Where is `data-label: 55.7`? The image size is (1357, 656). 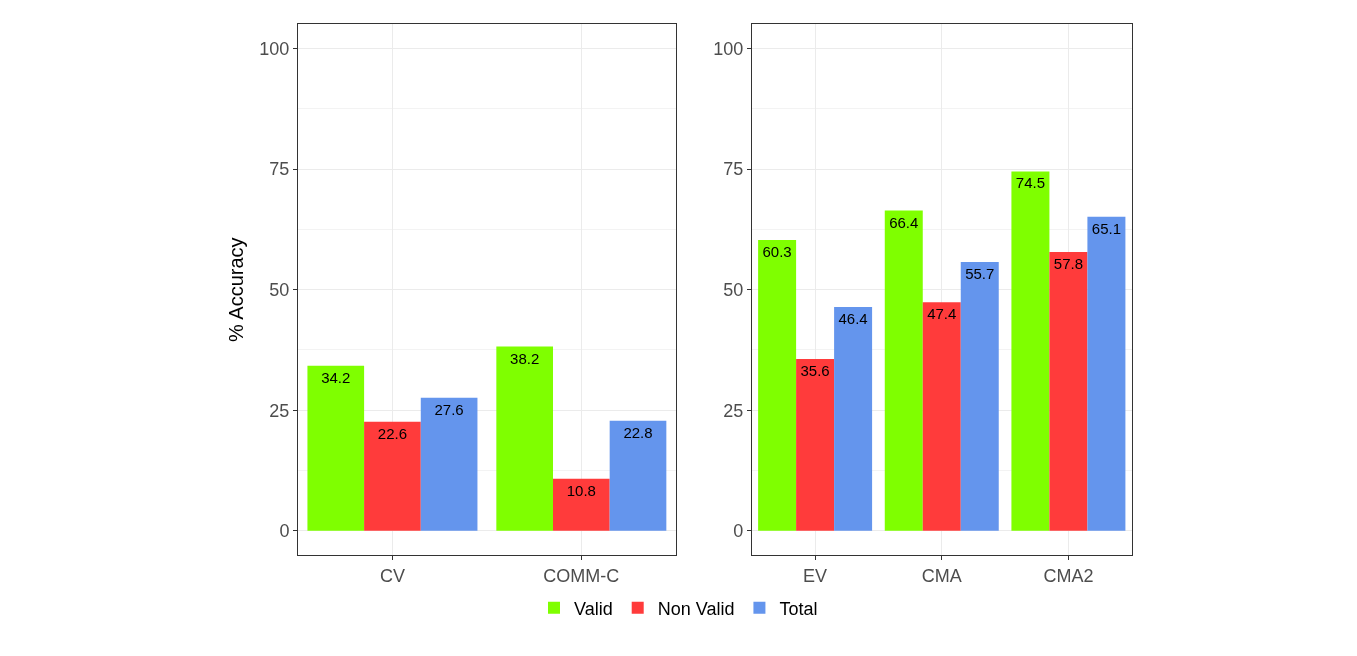 data-label: 55.7 is located at coordinates (980, 274).